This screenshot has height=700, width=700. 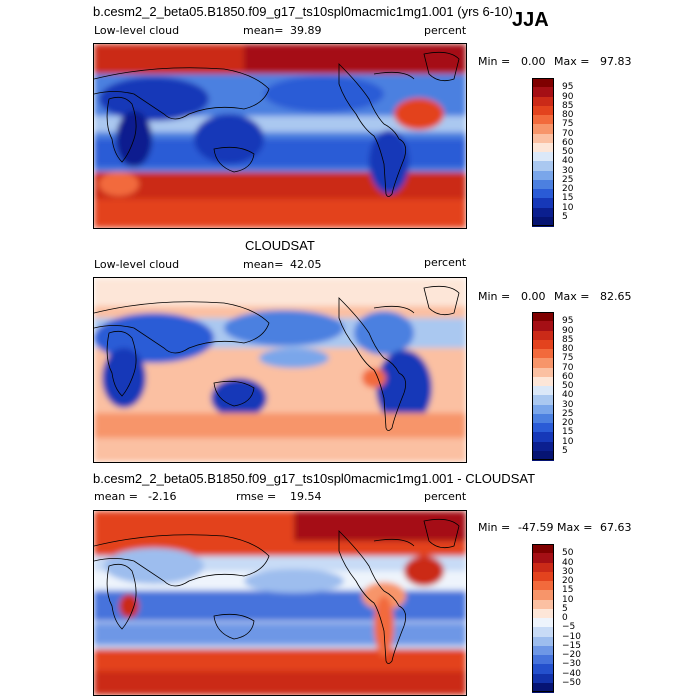 What do you see at coordinates (571, 664) in the screenshot?
I see `colorbar-tick-label: −30` at bounding box center [571, 664].